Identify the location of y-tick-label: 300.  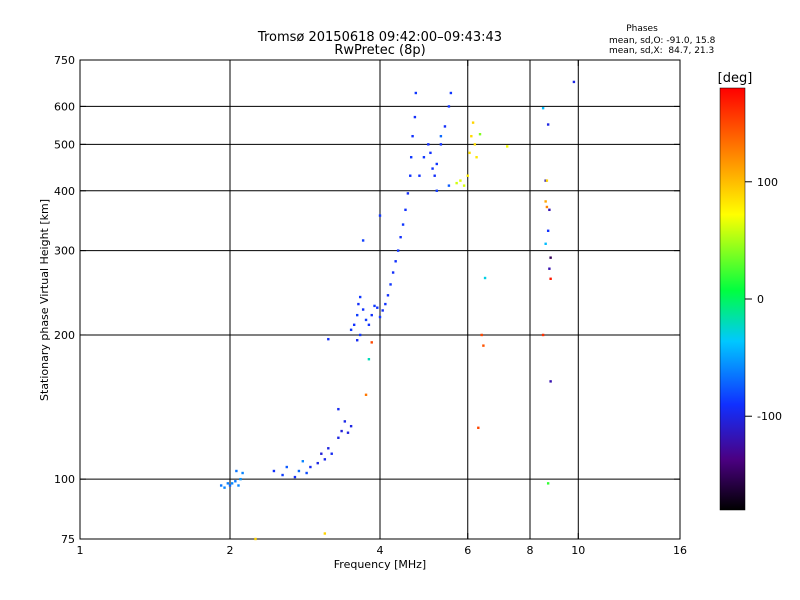
(64, 251).